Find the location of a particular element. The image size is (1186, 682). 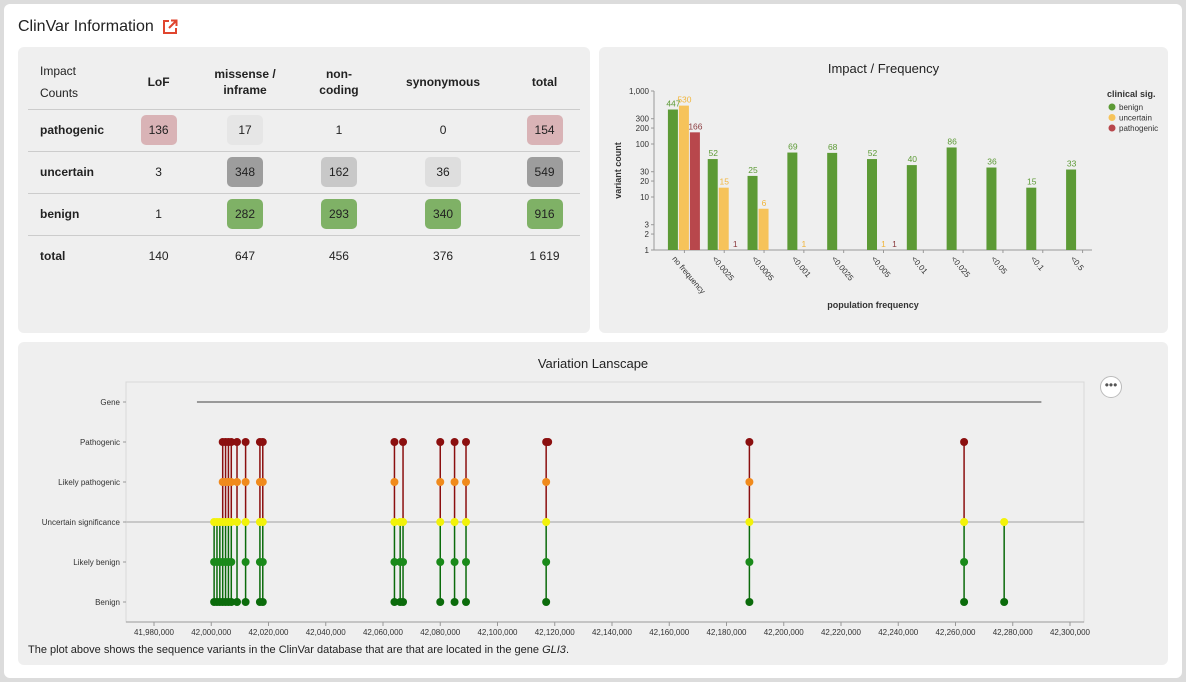

chart-menu-button: ••• is located at coordinates (1111, 387).